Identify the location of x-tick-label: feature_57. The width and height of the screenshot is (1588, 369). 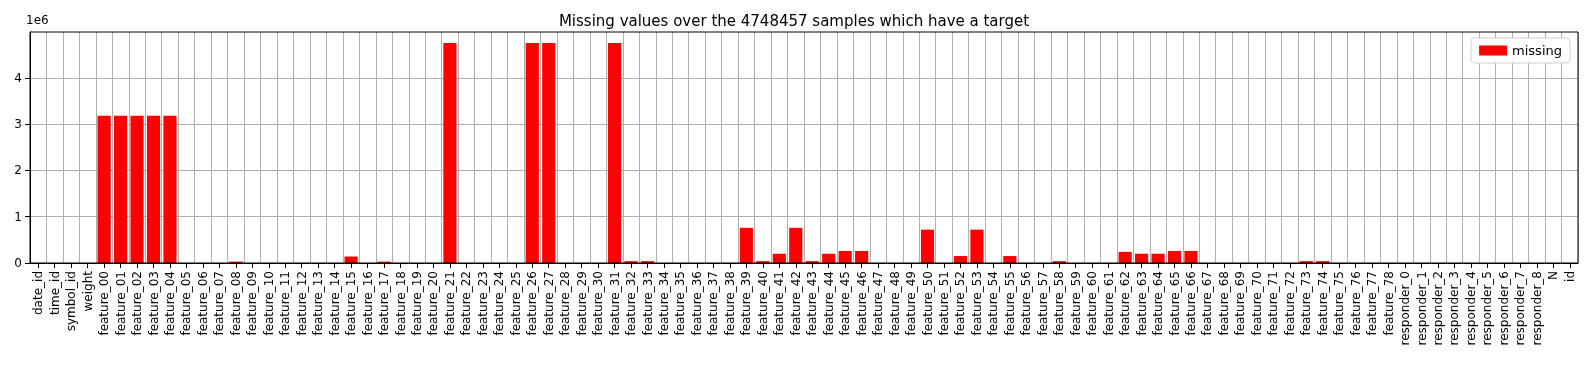
(1042, 303).